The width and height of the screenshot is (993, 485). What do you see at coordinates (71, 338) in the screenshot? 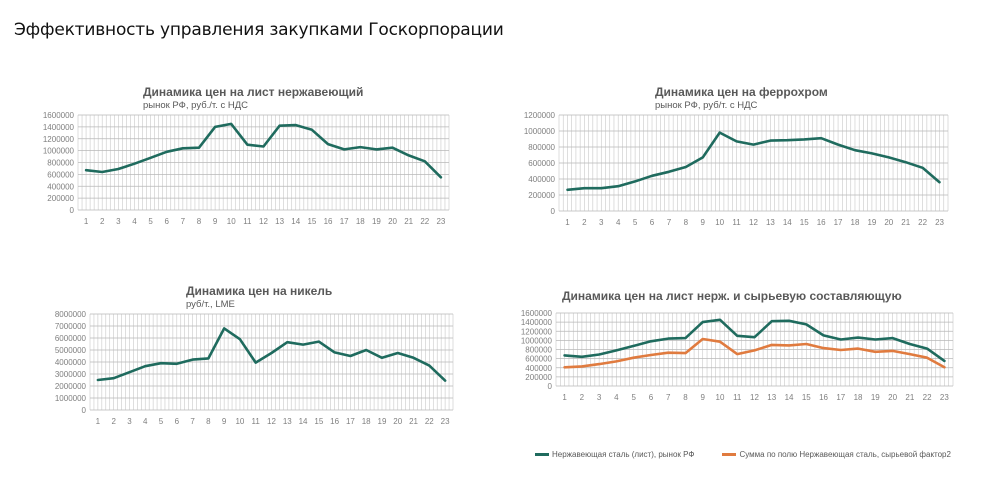
I see `y-tick-label: 6000000` at bounding box center [71, 338].